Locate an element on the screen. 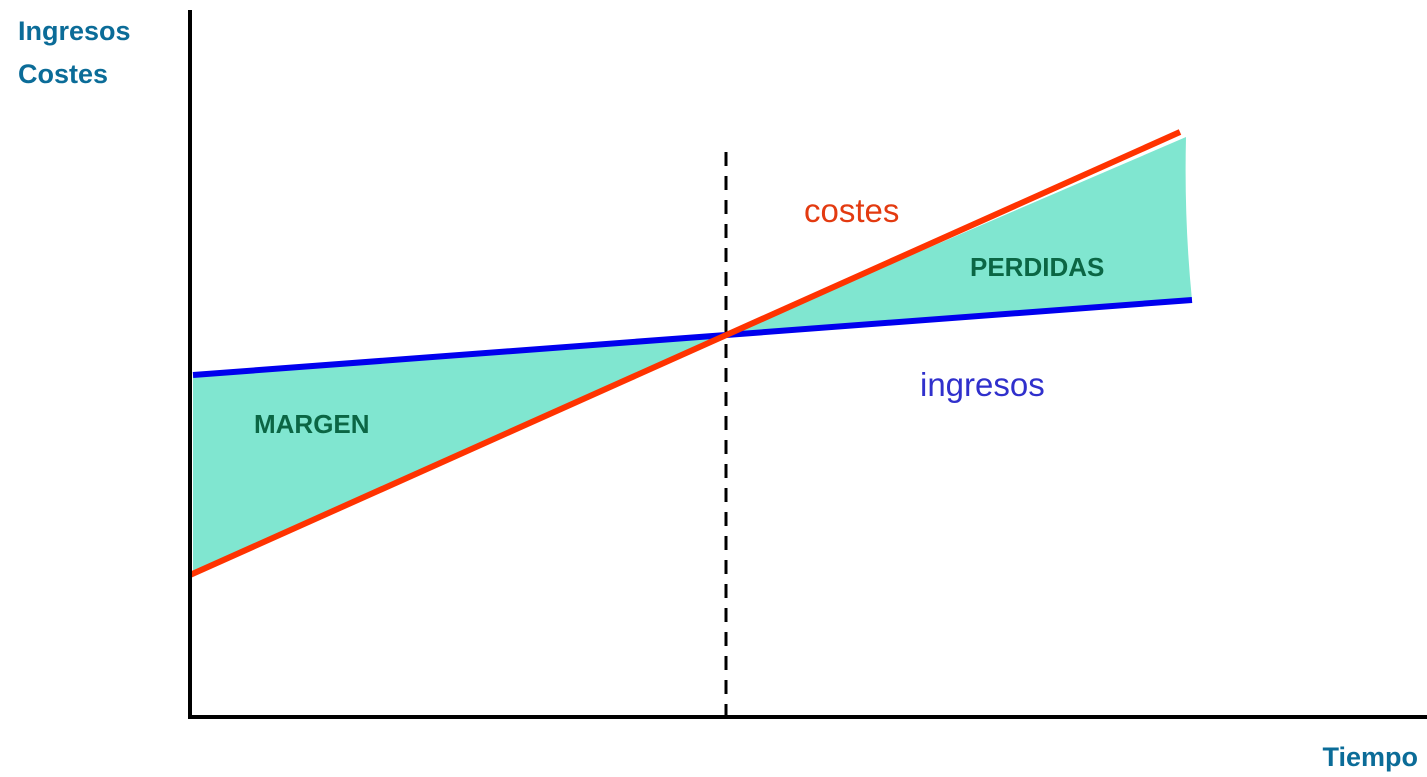 This screenshot has height=777, width=1427. y-axis-label: Costes is located at coordinates (63, 74).